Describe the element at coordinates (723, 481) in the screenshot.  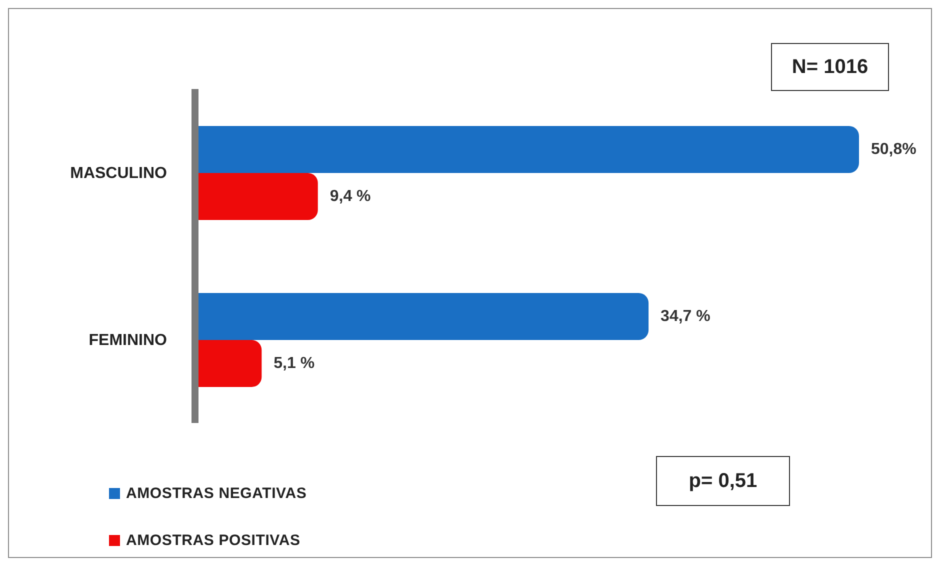
I see `text: p= 0,51` at that location.